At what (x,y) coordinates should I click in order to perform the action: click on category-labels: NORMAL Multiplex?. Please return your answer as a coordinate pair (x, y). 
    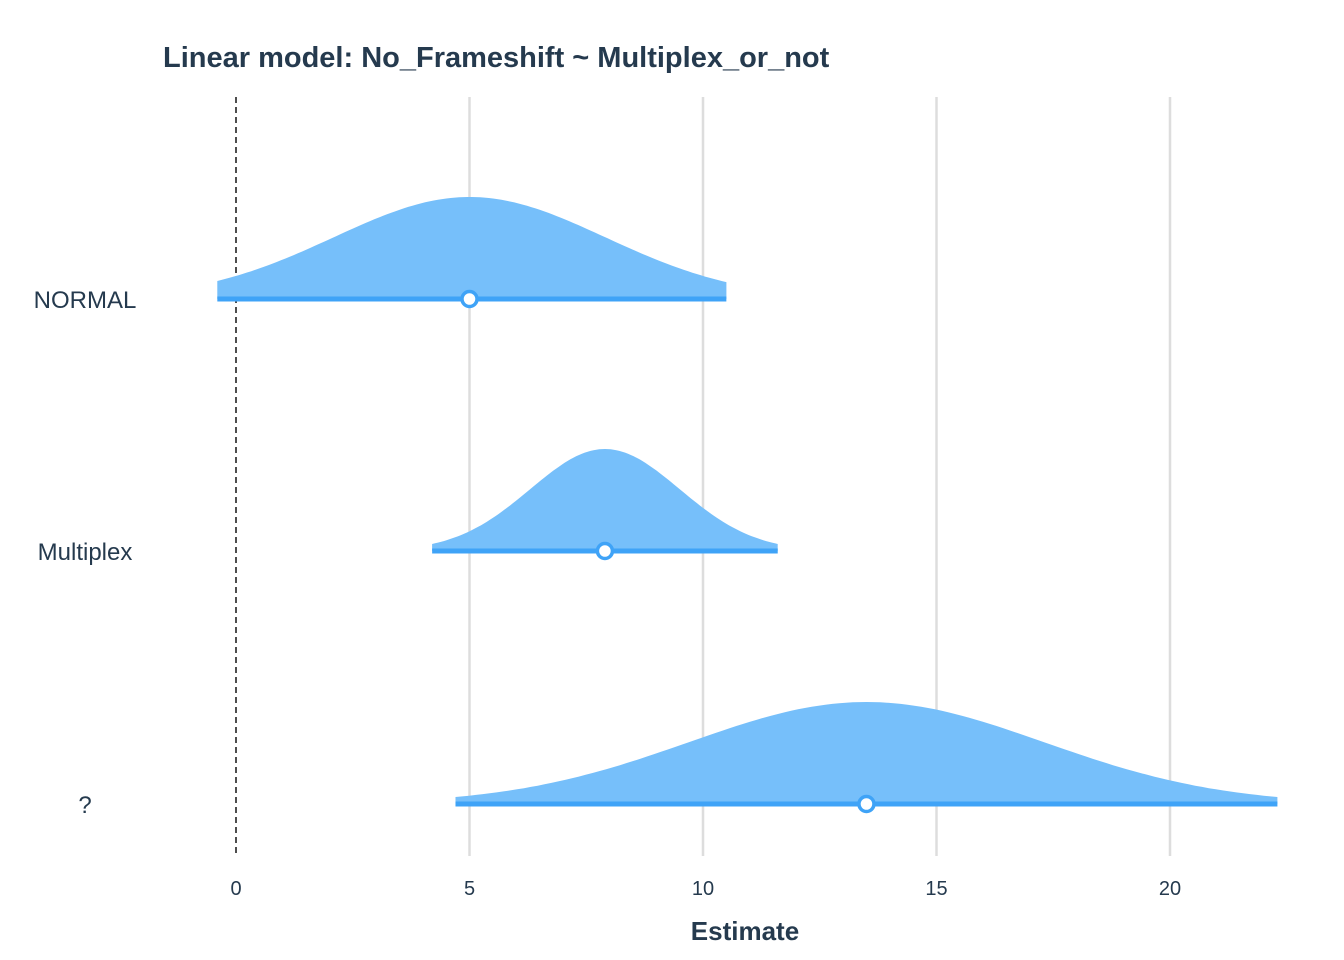
    Looking at the image, I should click on (85, 553).